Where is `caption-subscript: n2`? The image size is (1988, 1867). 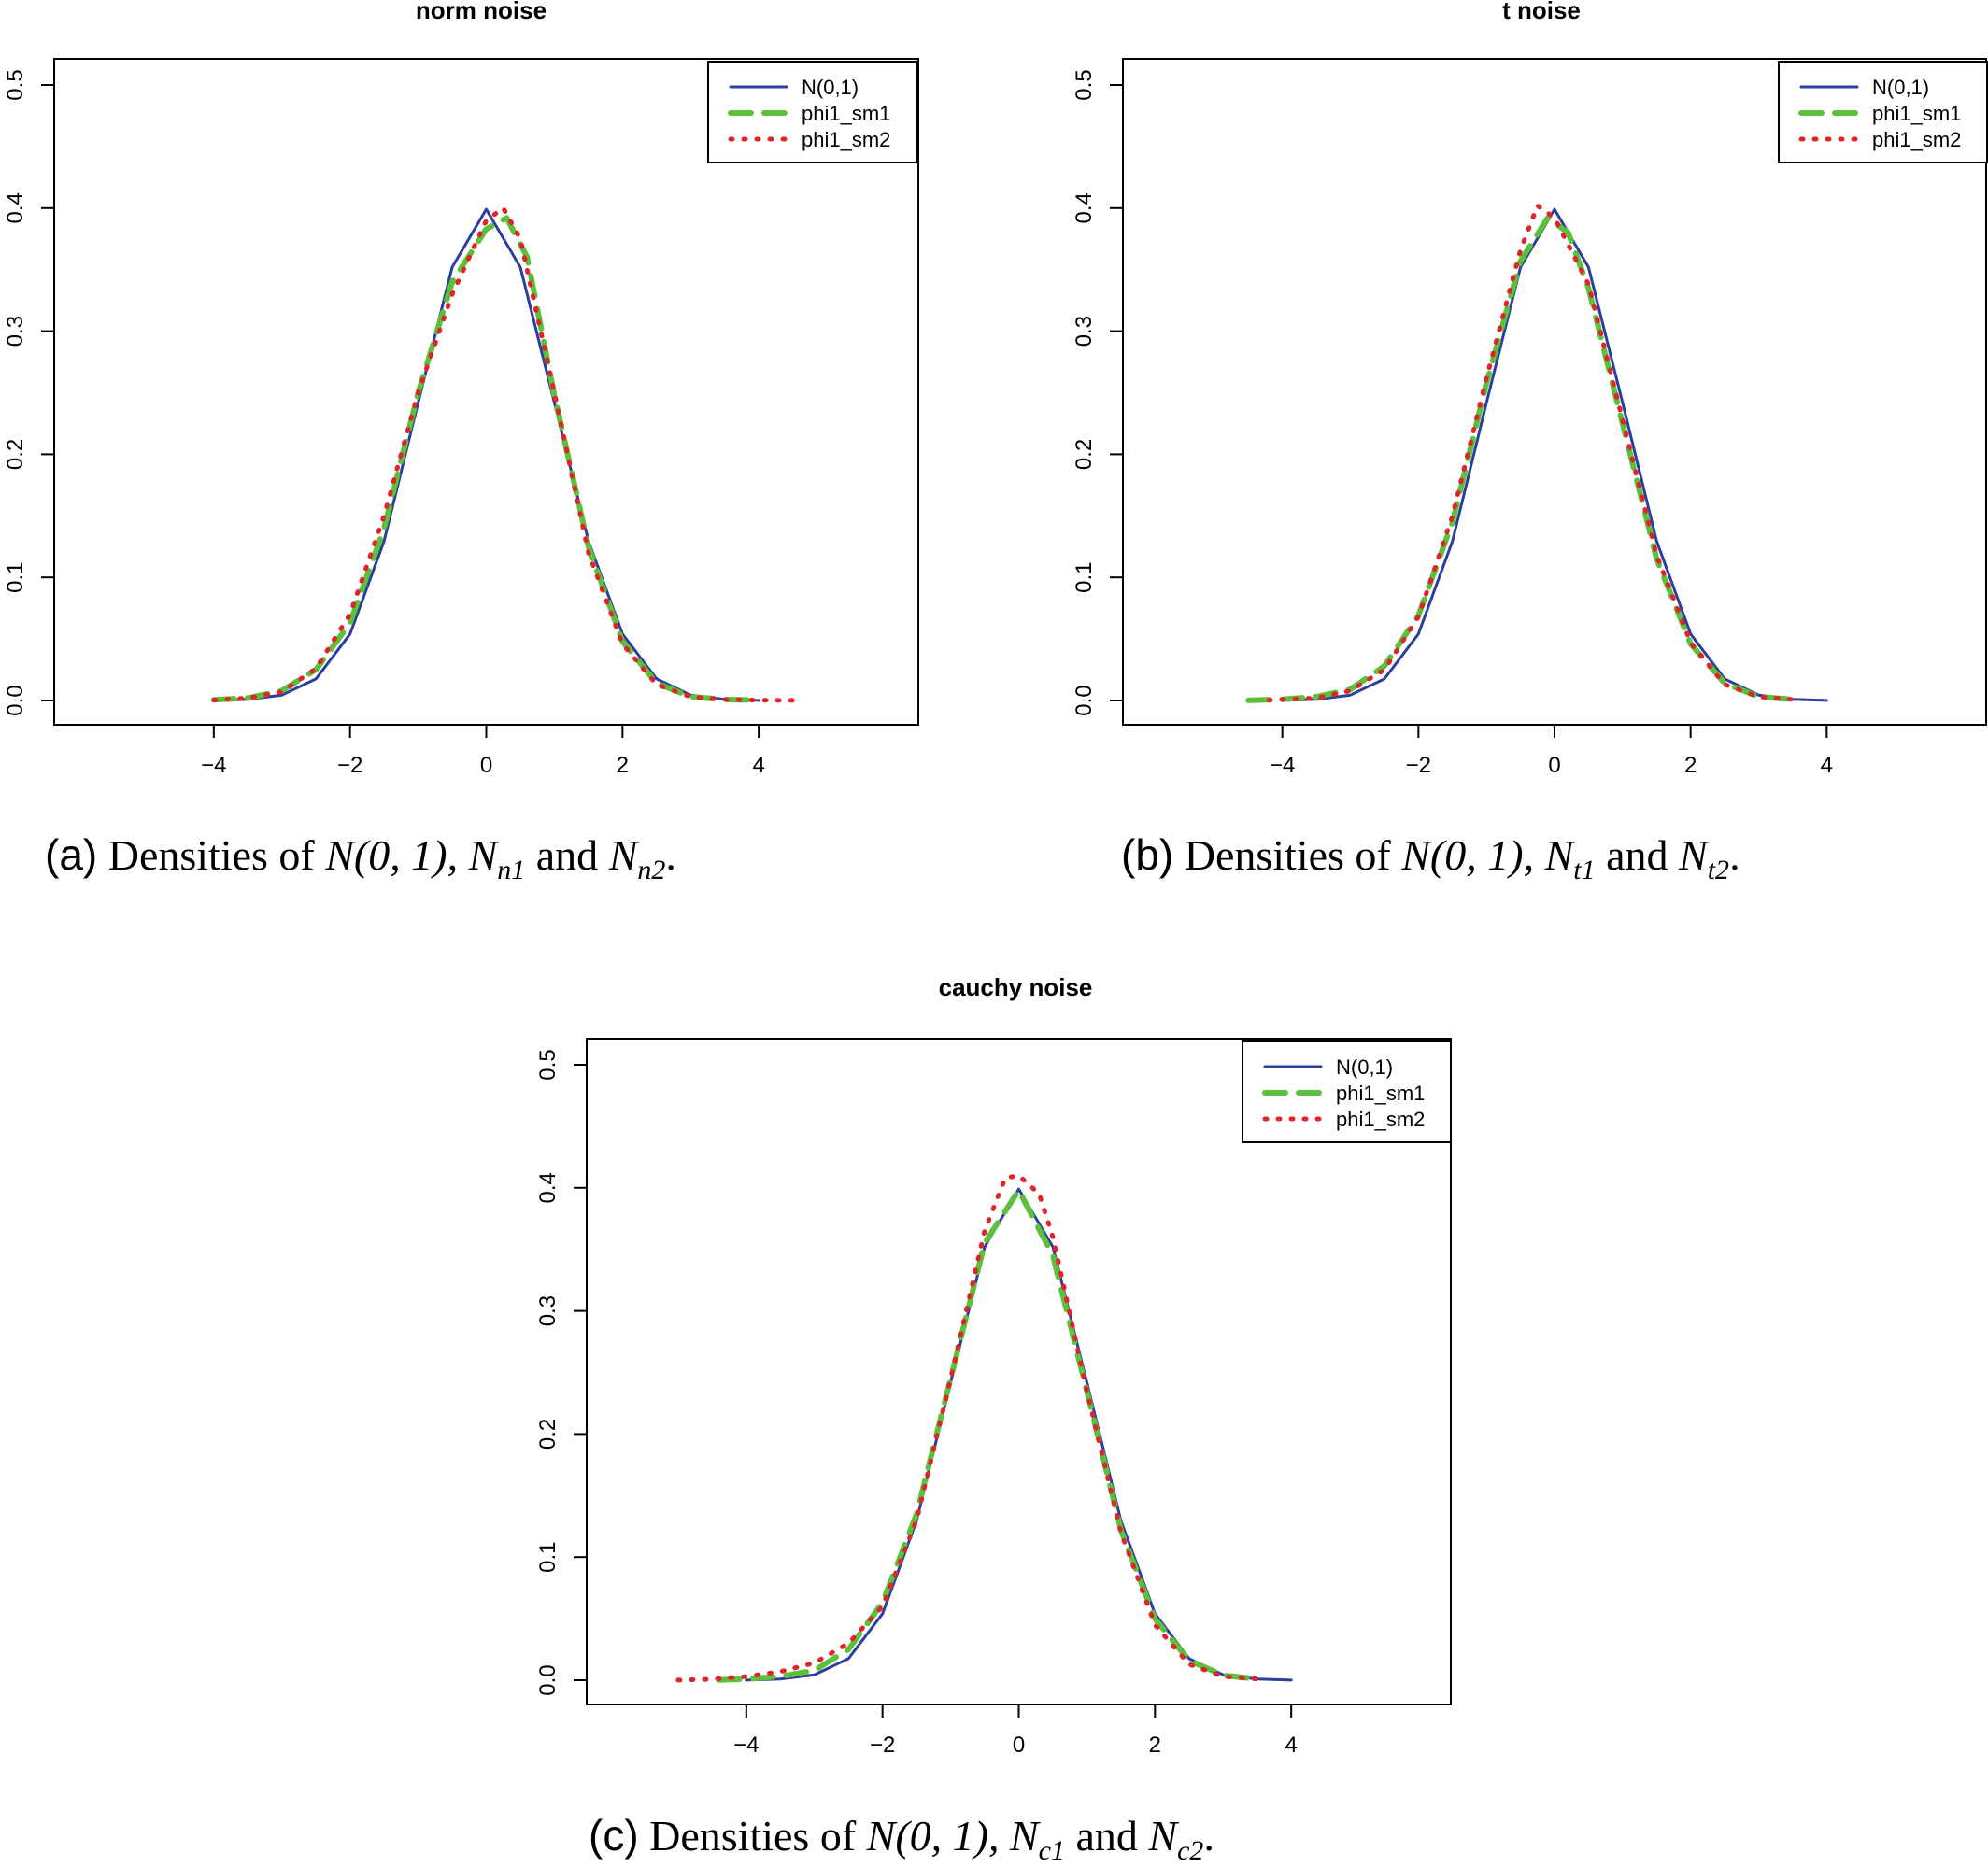 caption-subscript: n2 is located at coordinates (651, 870).